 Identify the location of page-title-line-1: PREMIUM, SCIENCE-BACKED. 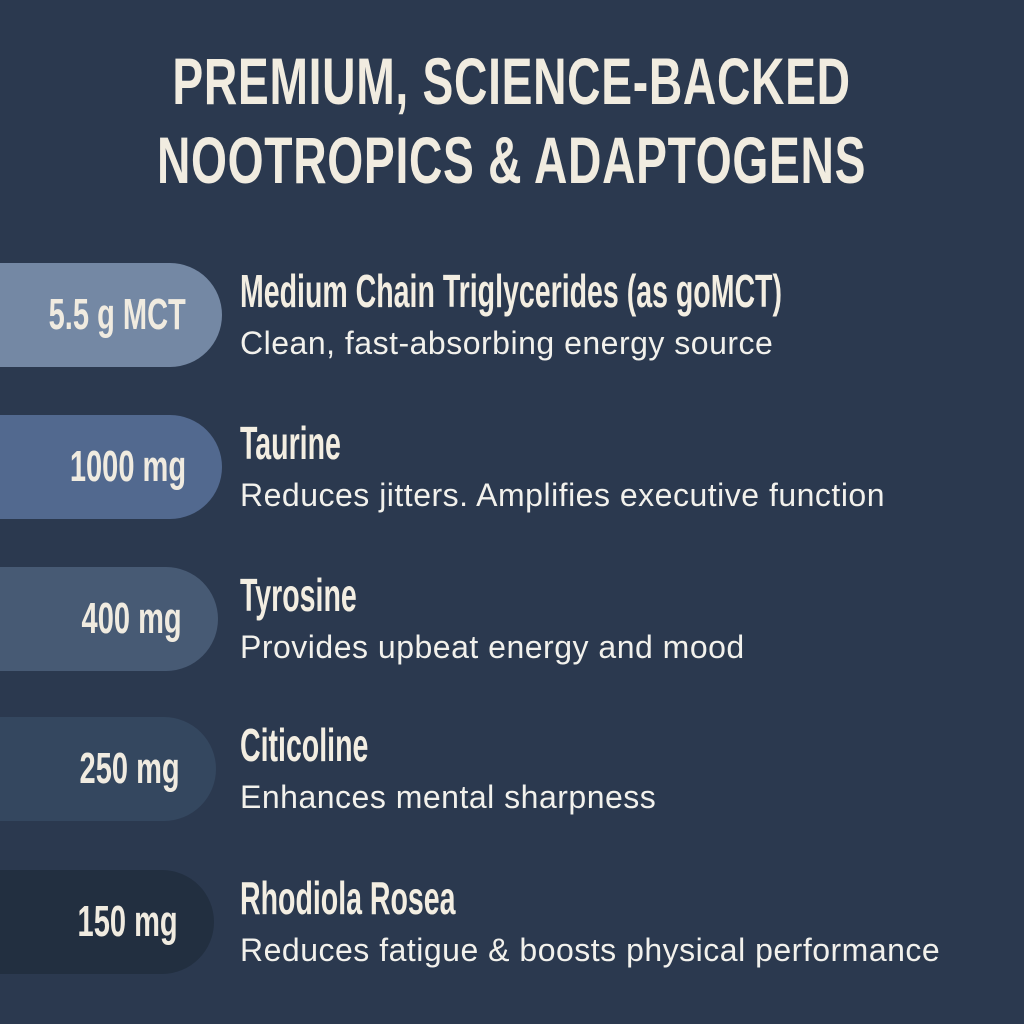
(512, 81).